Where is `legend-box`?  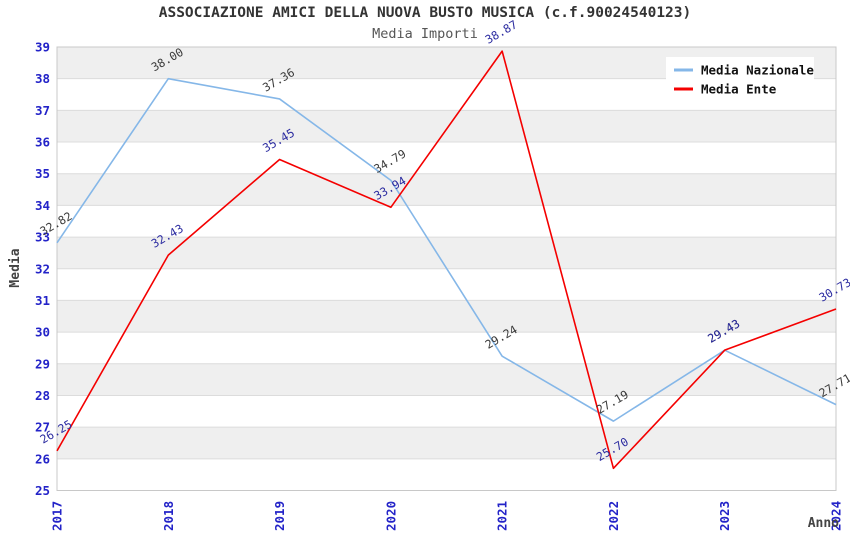
legend-box is located at coordinates (740, 80).